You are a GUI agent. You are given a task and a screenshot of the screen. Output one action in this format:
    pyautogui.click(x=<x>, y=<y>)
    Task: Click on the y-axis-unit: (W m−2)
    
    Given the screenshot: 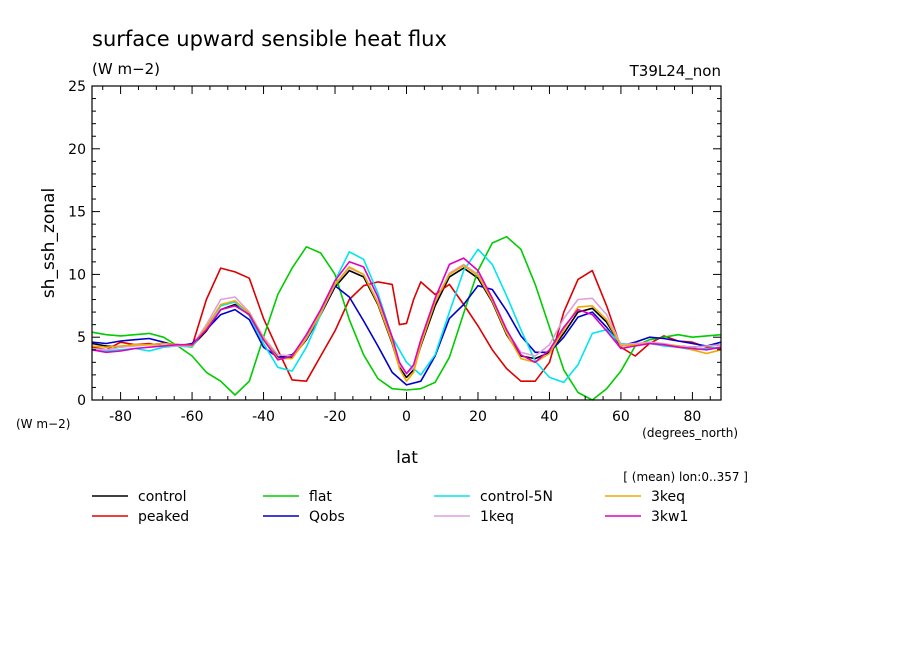 What is the action you would take?
    pyautogui.click(x=43, y=424)
    